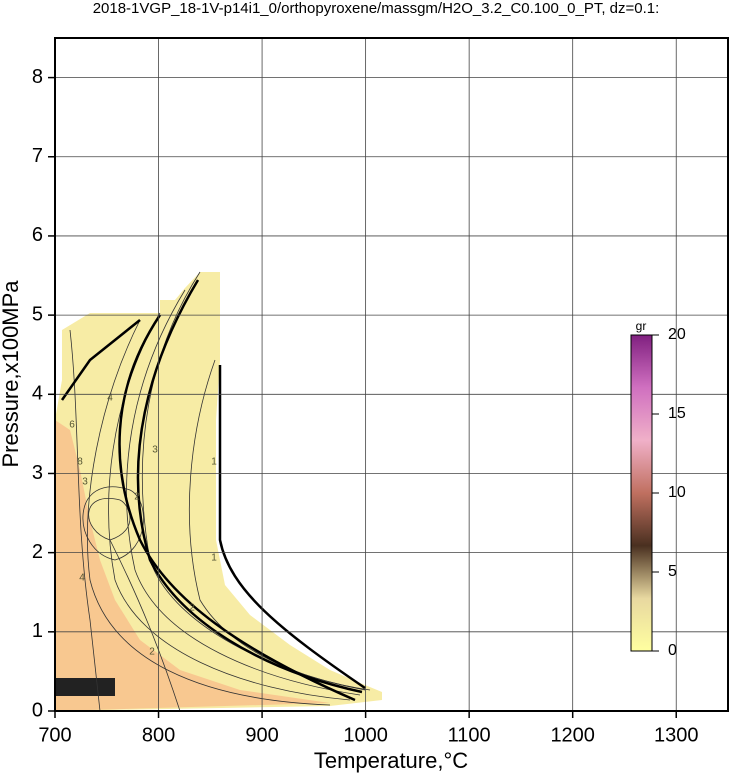 This screenshot has width=743, height=776. Describe the element at coordinates (37, 235) in the screenshot. I see `y-tick-label: 6` at that location.